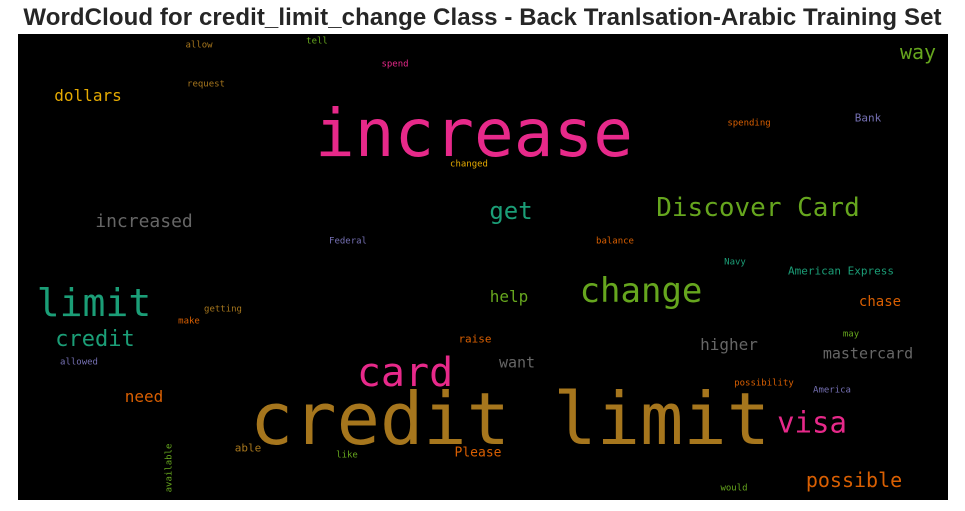 This screenshot has width=965, height=511. Describe the element at coordinates (469, 164) in the screenshot. I see `word-changed: changed` at that location.